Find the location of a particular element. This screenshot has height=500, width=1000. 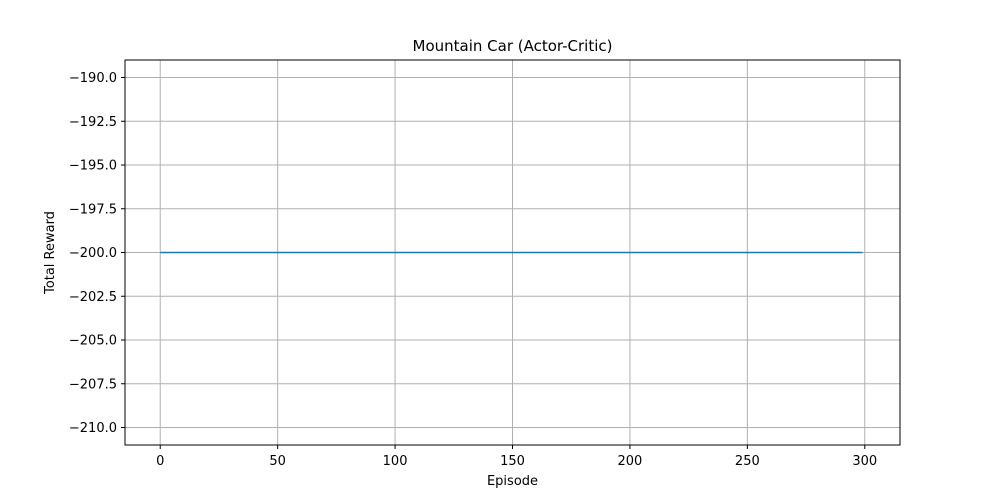

x-tick-label: 300 is located at coordinates (864, 461).